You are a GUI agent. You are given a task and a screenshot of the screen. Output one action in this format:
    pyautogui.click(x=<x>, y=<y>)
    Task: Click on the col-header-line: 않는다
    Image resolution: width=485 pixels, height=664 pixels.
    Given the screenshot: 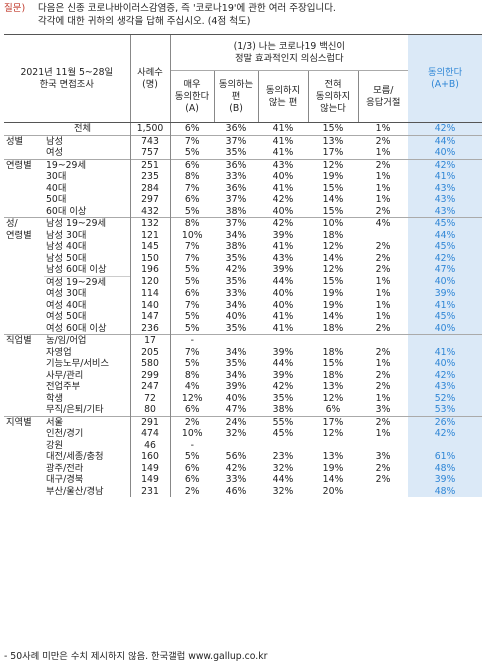 What is the action you would take?
    pyautogui.click(x=333, y=108)
    